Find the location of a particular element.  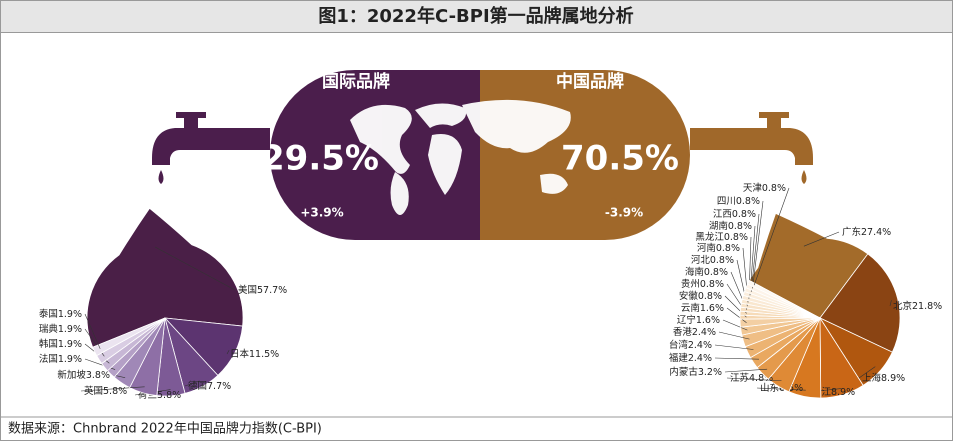

faucet-left is located at coordinates (211, 148).